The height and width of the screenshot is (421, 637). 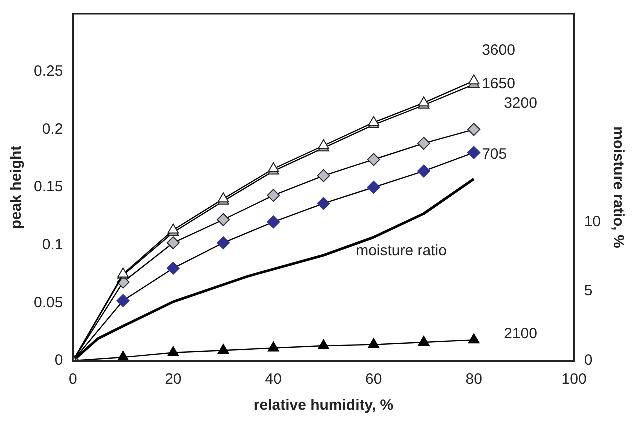 What do you see at coordinates (499, 51) in the screenshot?
I see `series-label: 3600` at bounding box center [499, 51].